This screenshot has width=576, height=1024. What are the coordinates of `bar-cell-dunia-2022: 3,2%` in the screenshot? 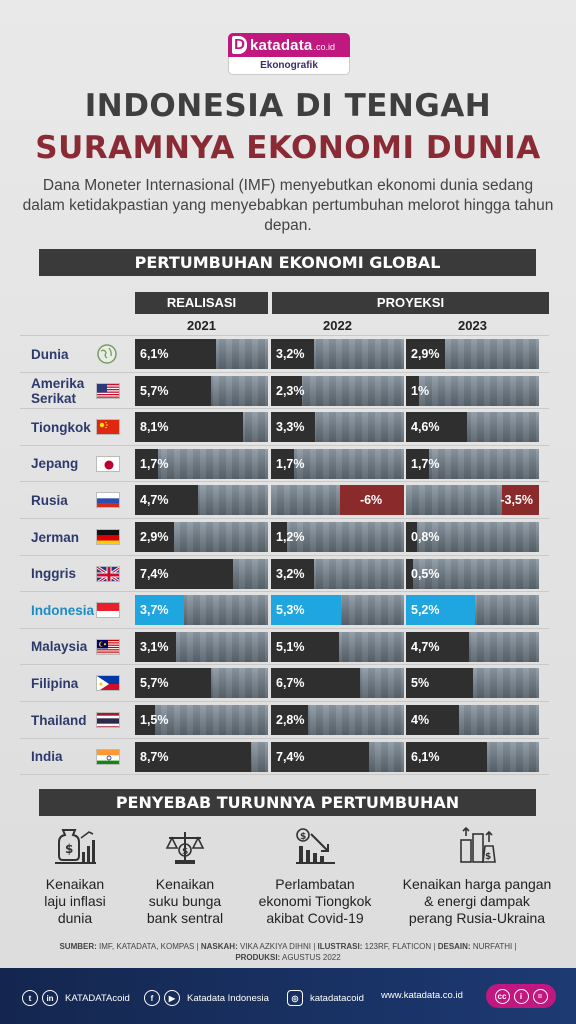 It's located at (337, 354).